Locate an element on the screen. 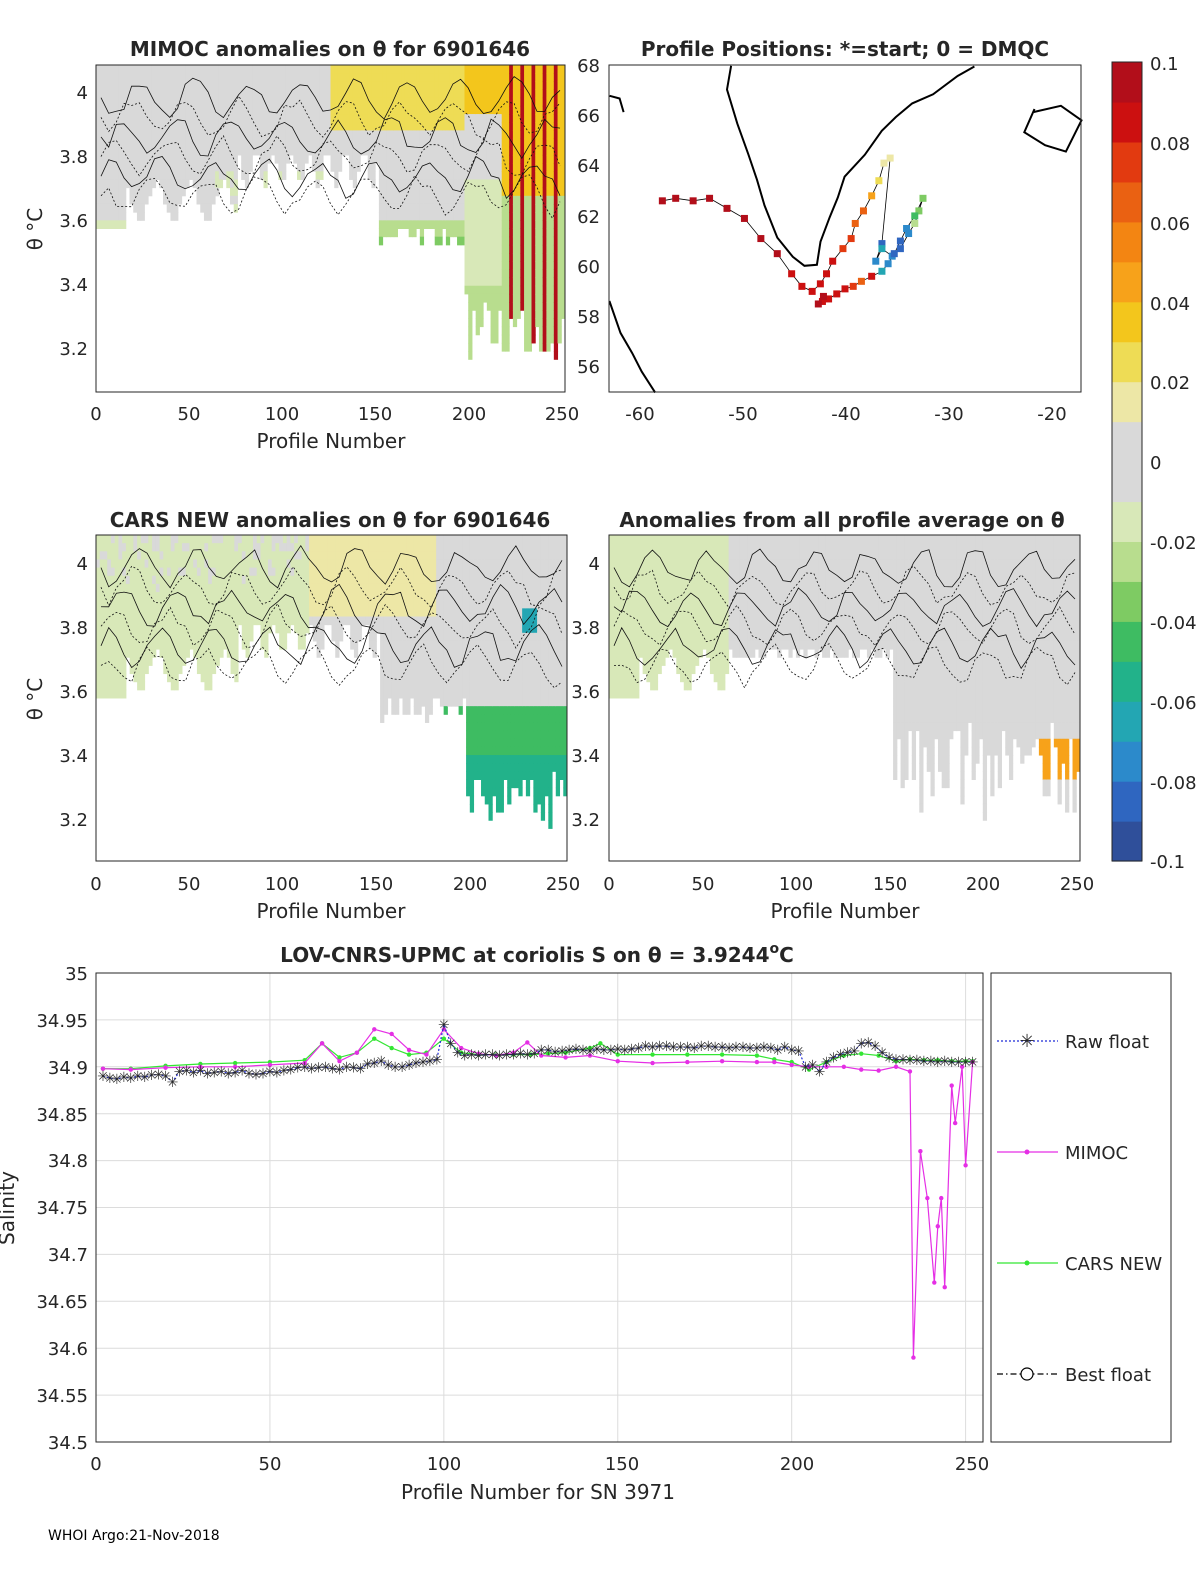  profile-position-marker is located at coordinates (915, 223).